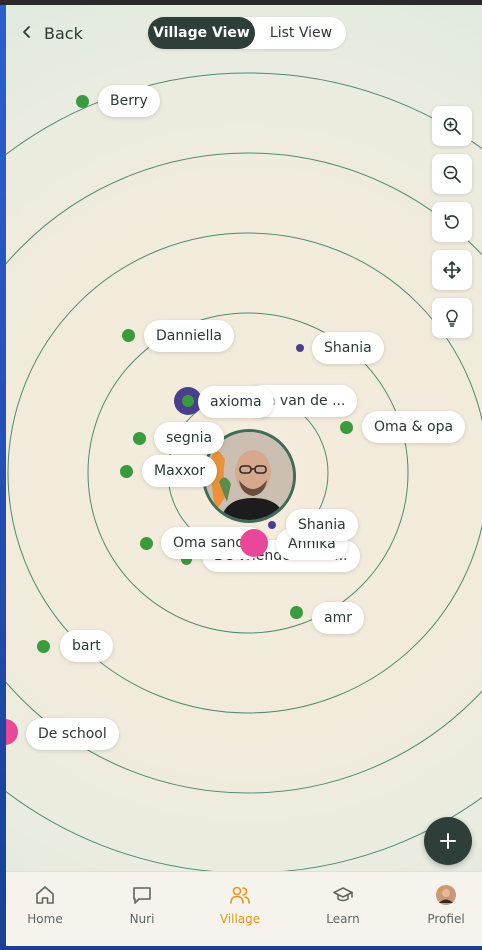 This screenshot has width=482, height=950. I want to click on chat-icon, so click(142, 895).